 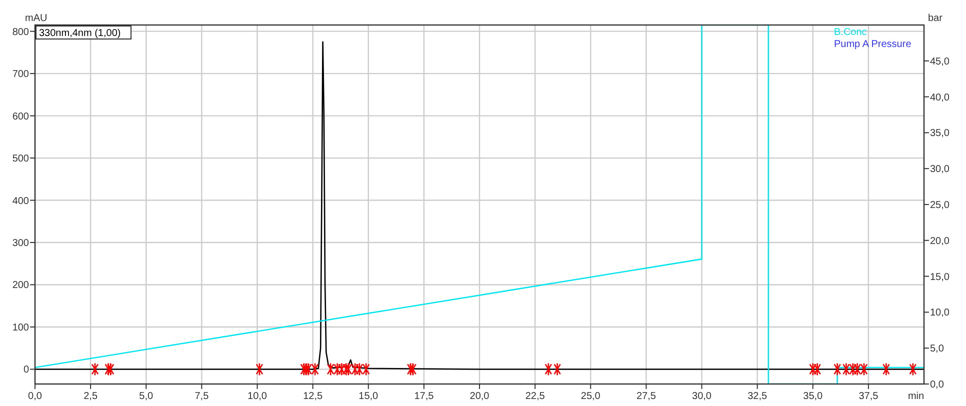 I want to click on y-axis-title: mAU, so click(x=36, y=18).